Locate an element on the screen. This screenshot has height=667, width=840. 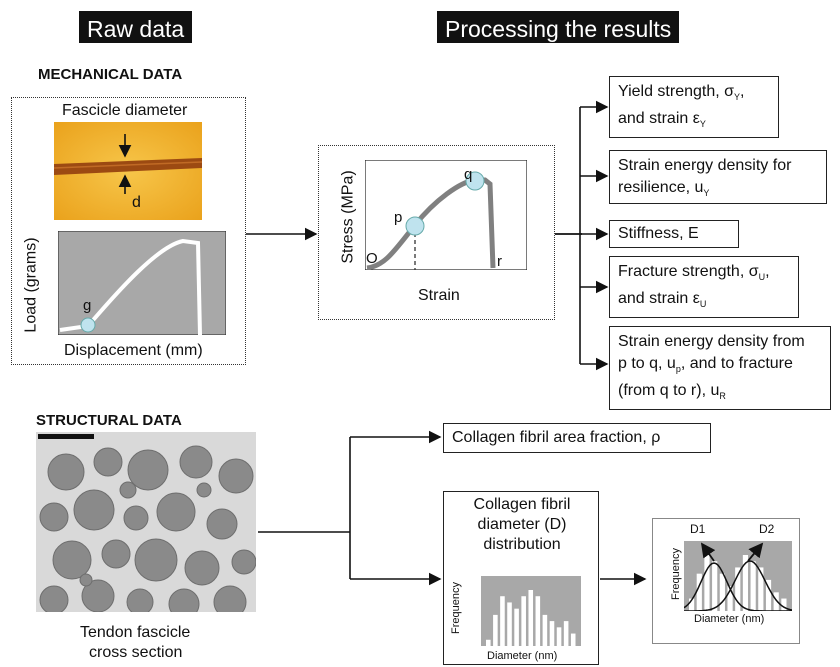
d-label: d is located at coordinates (136, 202).